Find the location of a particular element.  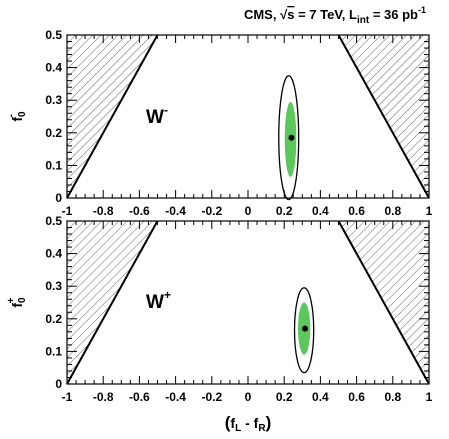

y-axis-title: f0- is located at coordinates (17, 116).